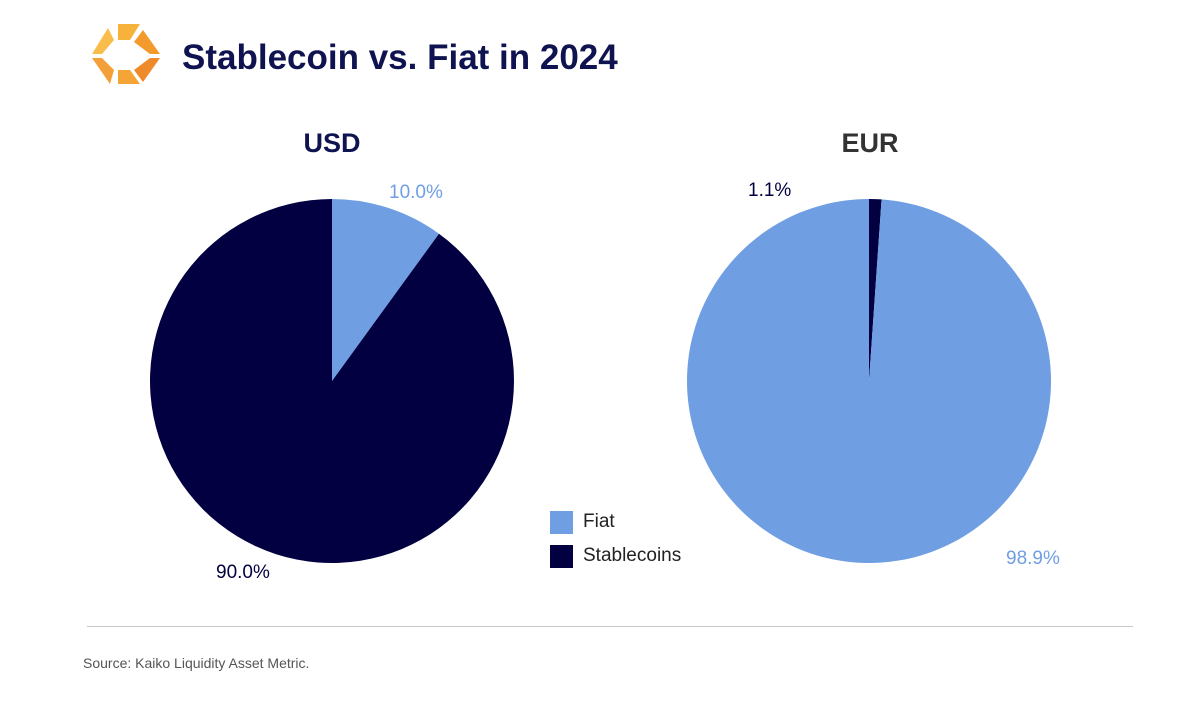 Image resolution: width=1200 pixels, height=706 pixels. What do you see at coordinates (332, 143) in the screenshot?
I see `usd-chart-title: USD` at bounding box center [332, 143].